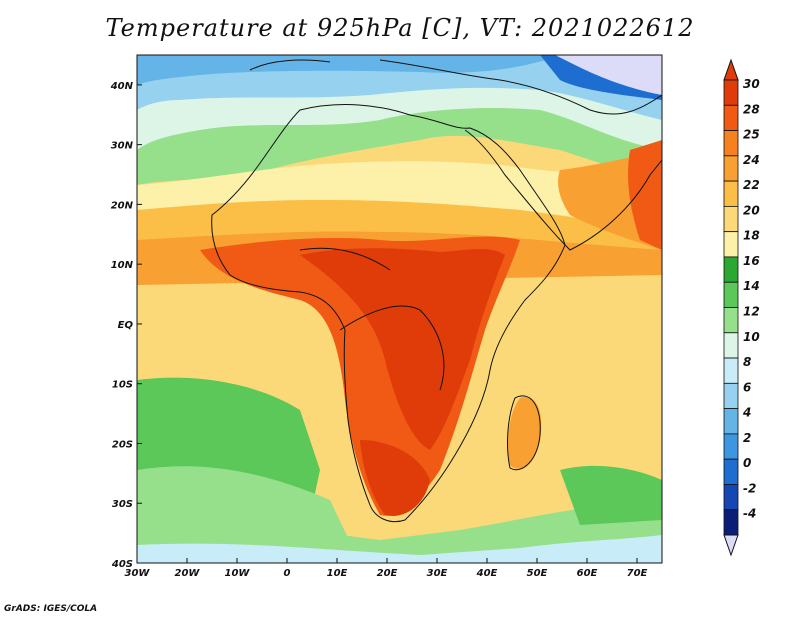  What do you see at coordinates (751, 337) in the screenshot?
I see `colorbar-label: 10` at bounding box center [751, 337].